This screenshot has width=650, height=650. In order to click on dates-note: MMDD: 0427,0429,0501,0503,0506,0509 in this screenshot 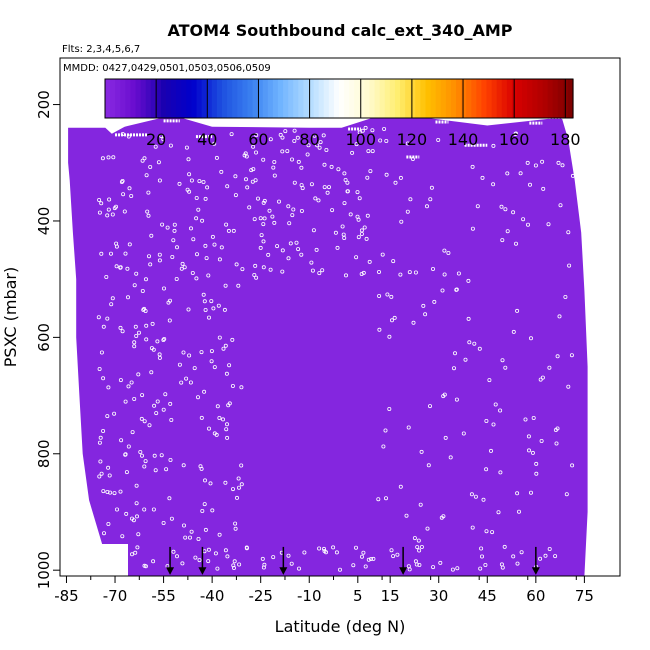, I will do `click(167, 68)`.